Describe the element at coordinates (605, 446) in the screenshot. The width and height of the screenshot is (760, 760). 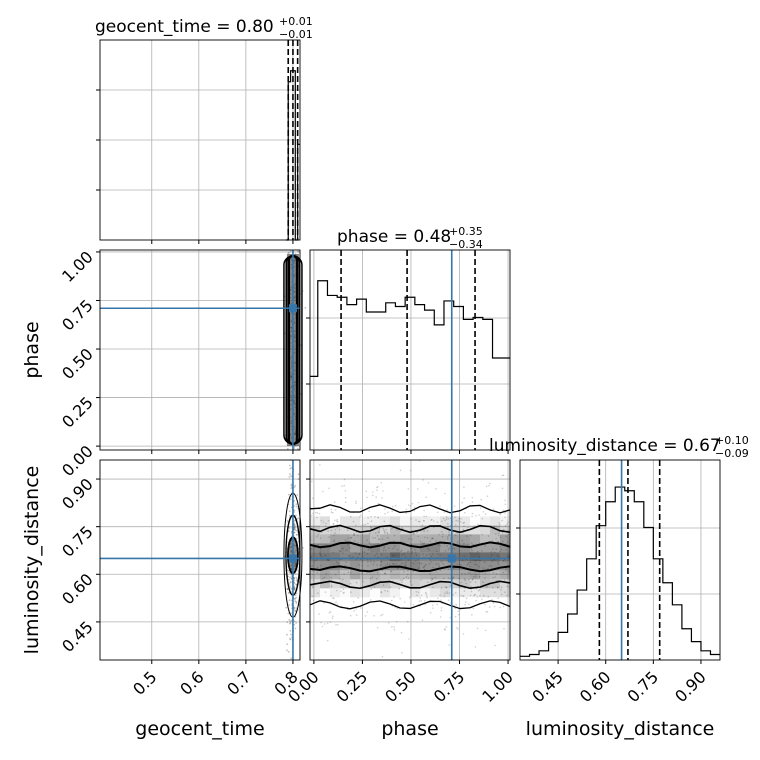
I see `title-luminosity-distance-main: luminosity_distance = 0.67` at that location.